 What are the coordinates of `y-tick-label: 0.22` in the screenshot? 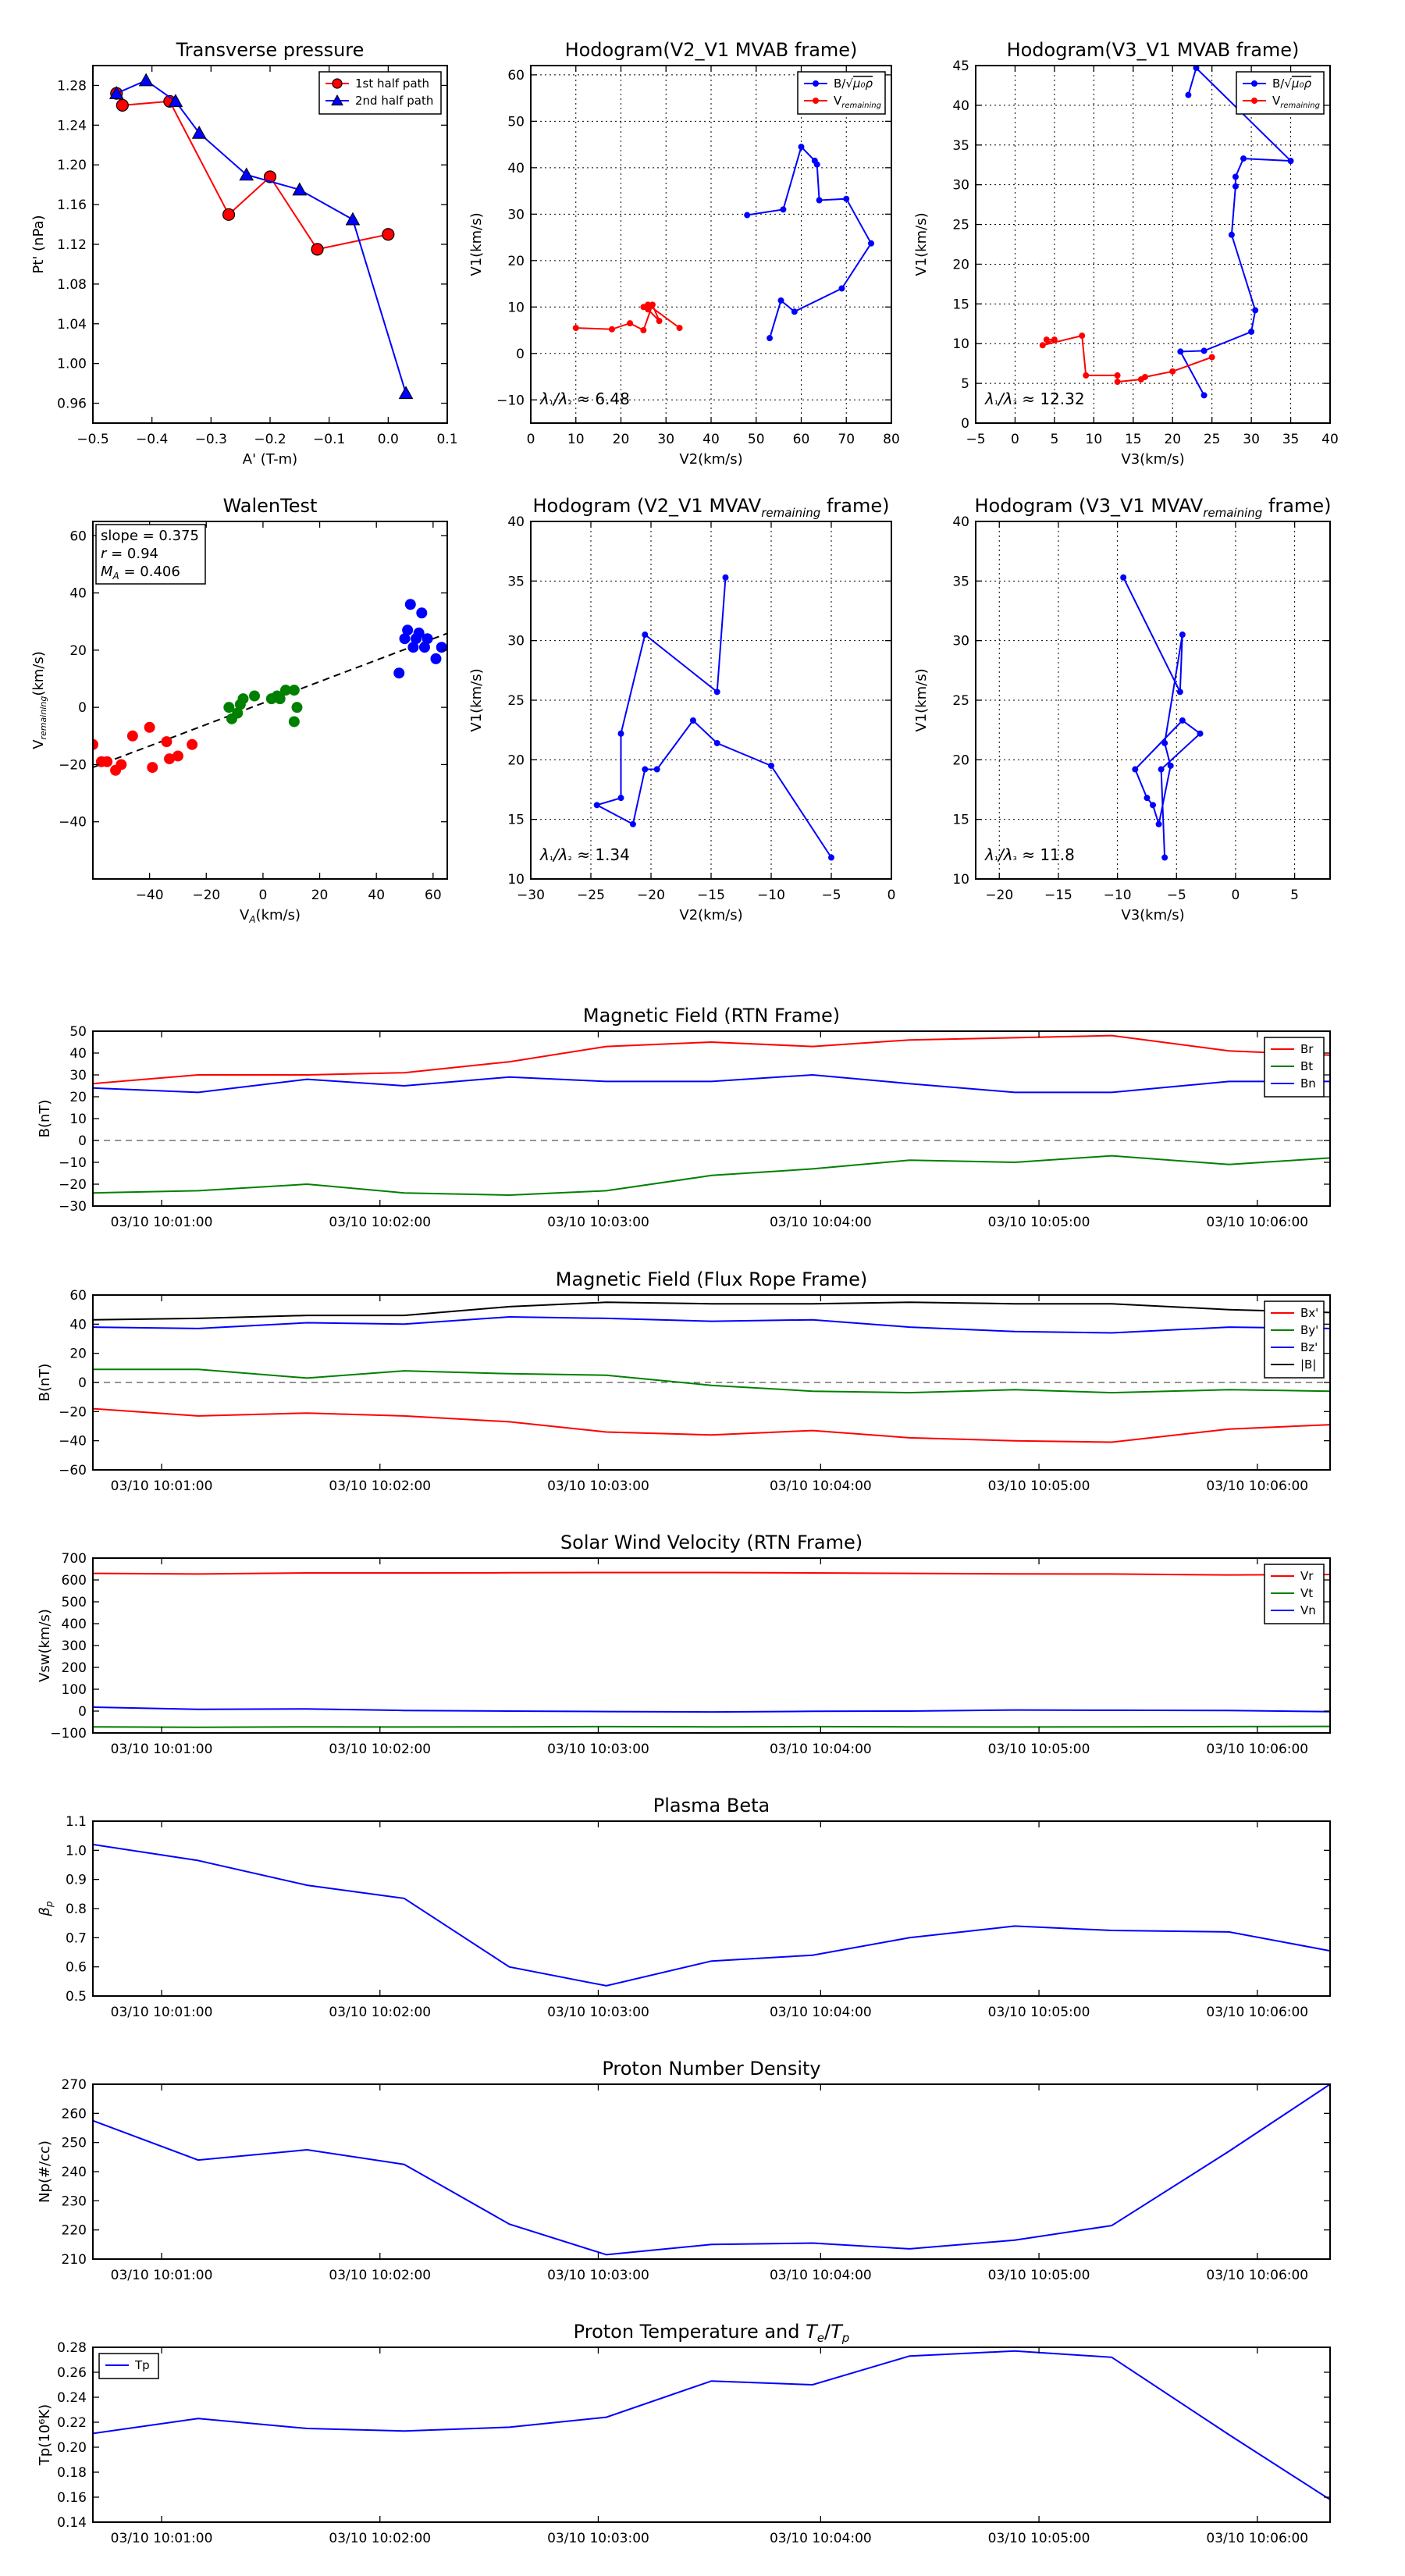 It's located at (72, 2423).